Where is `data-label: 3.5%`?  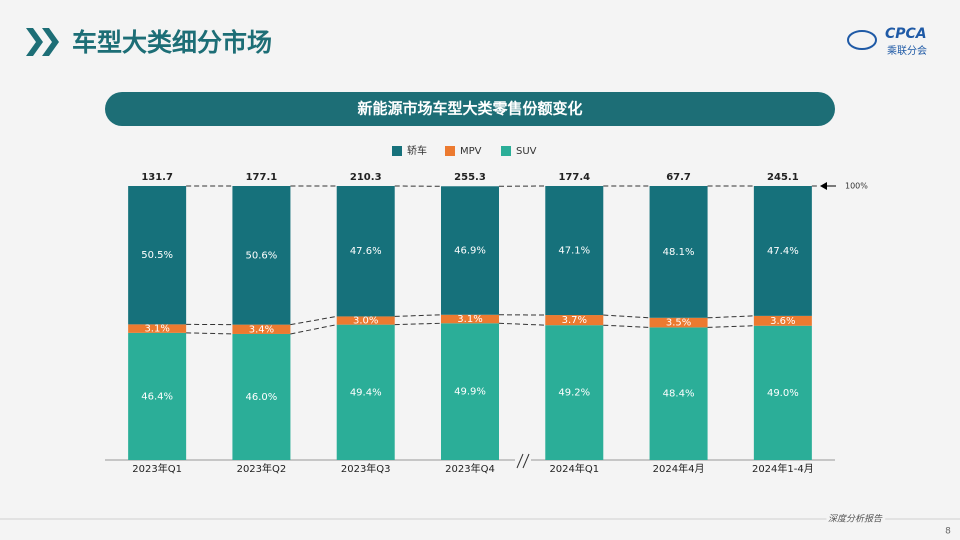 data-label: 3.5% is located at coordinates (678, 323).